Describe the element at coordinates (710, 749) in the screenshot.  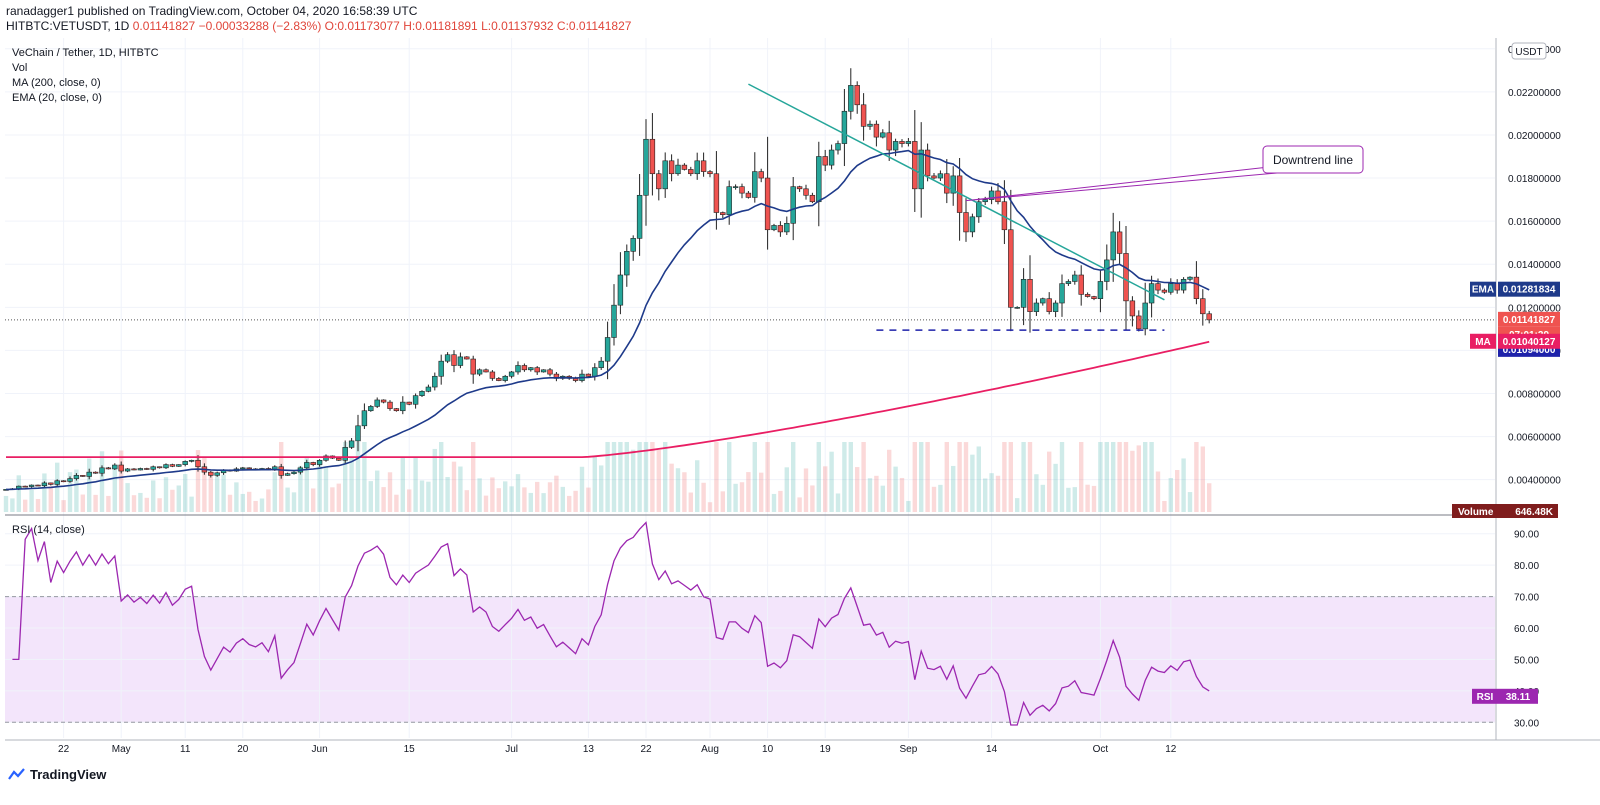
I see `time-tick-label: Aug` at that location.